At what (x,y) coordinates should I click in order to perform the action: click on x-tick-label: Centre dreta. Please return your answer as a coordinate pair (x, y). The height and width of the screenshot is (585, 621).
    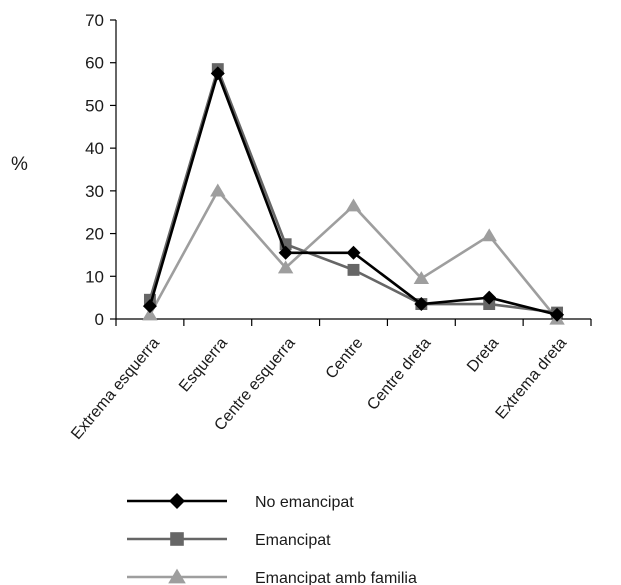
    Looking at the image, I should click on (399, 374).